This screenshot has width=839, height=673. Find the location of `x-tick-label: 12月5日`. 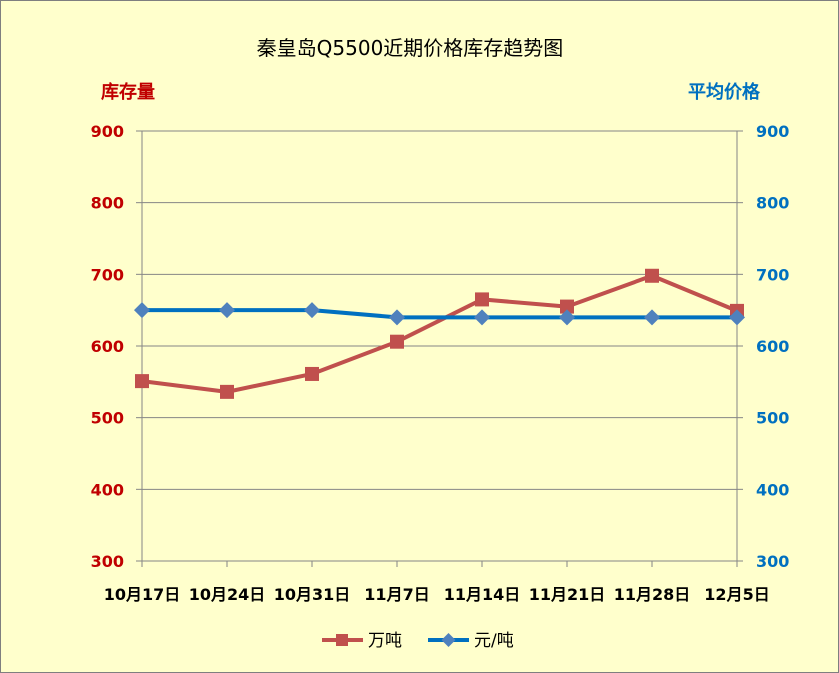

x-tick-label: 12月5日 is located at coordinates (736, 594).